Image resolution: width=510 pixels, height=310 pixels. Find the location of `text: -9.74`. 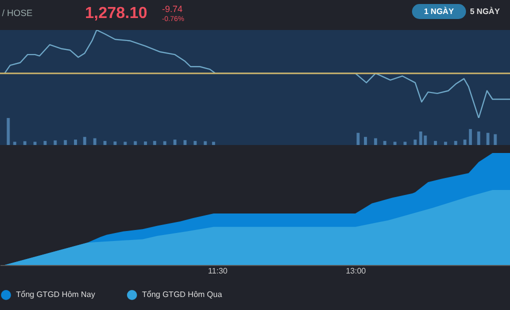

text: -9.74 is located at coordinates (172, 9).